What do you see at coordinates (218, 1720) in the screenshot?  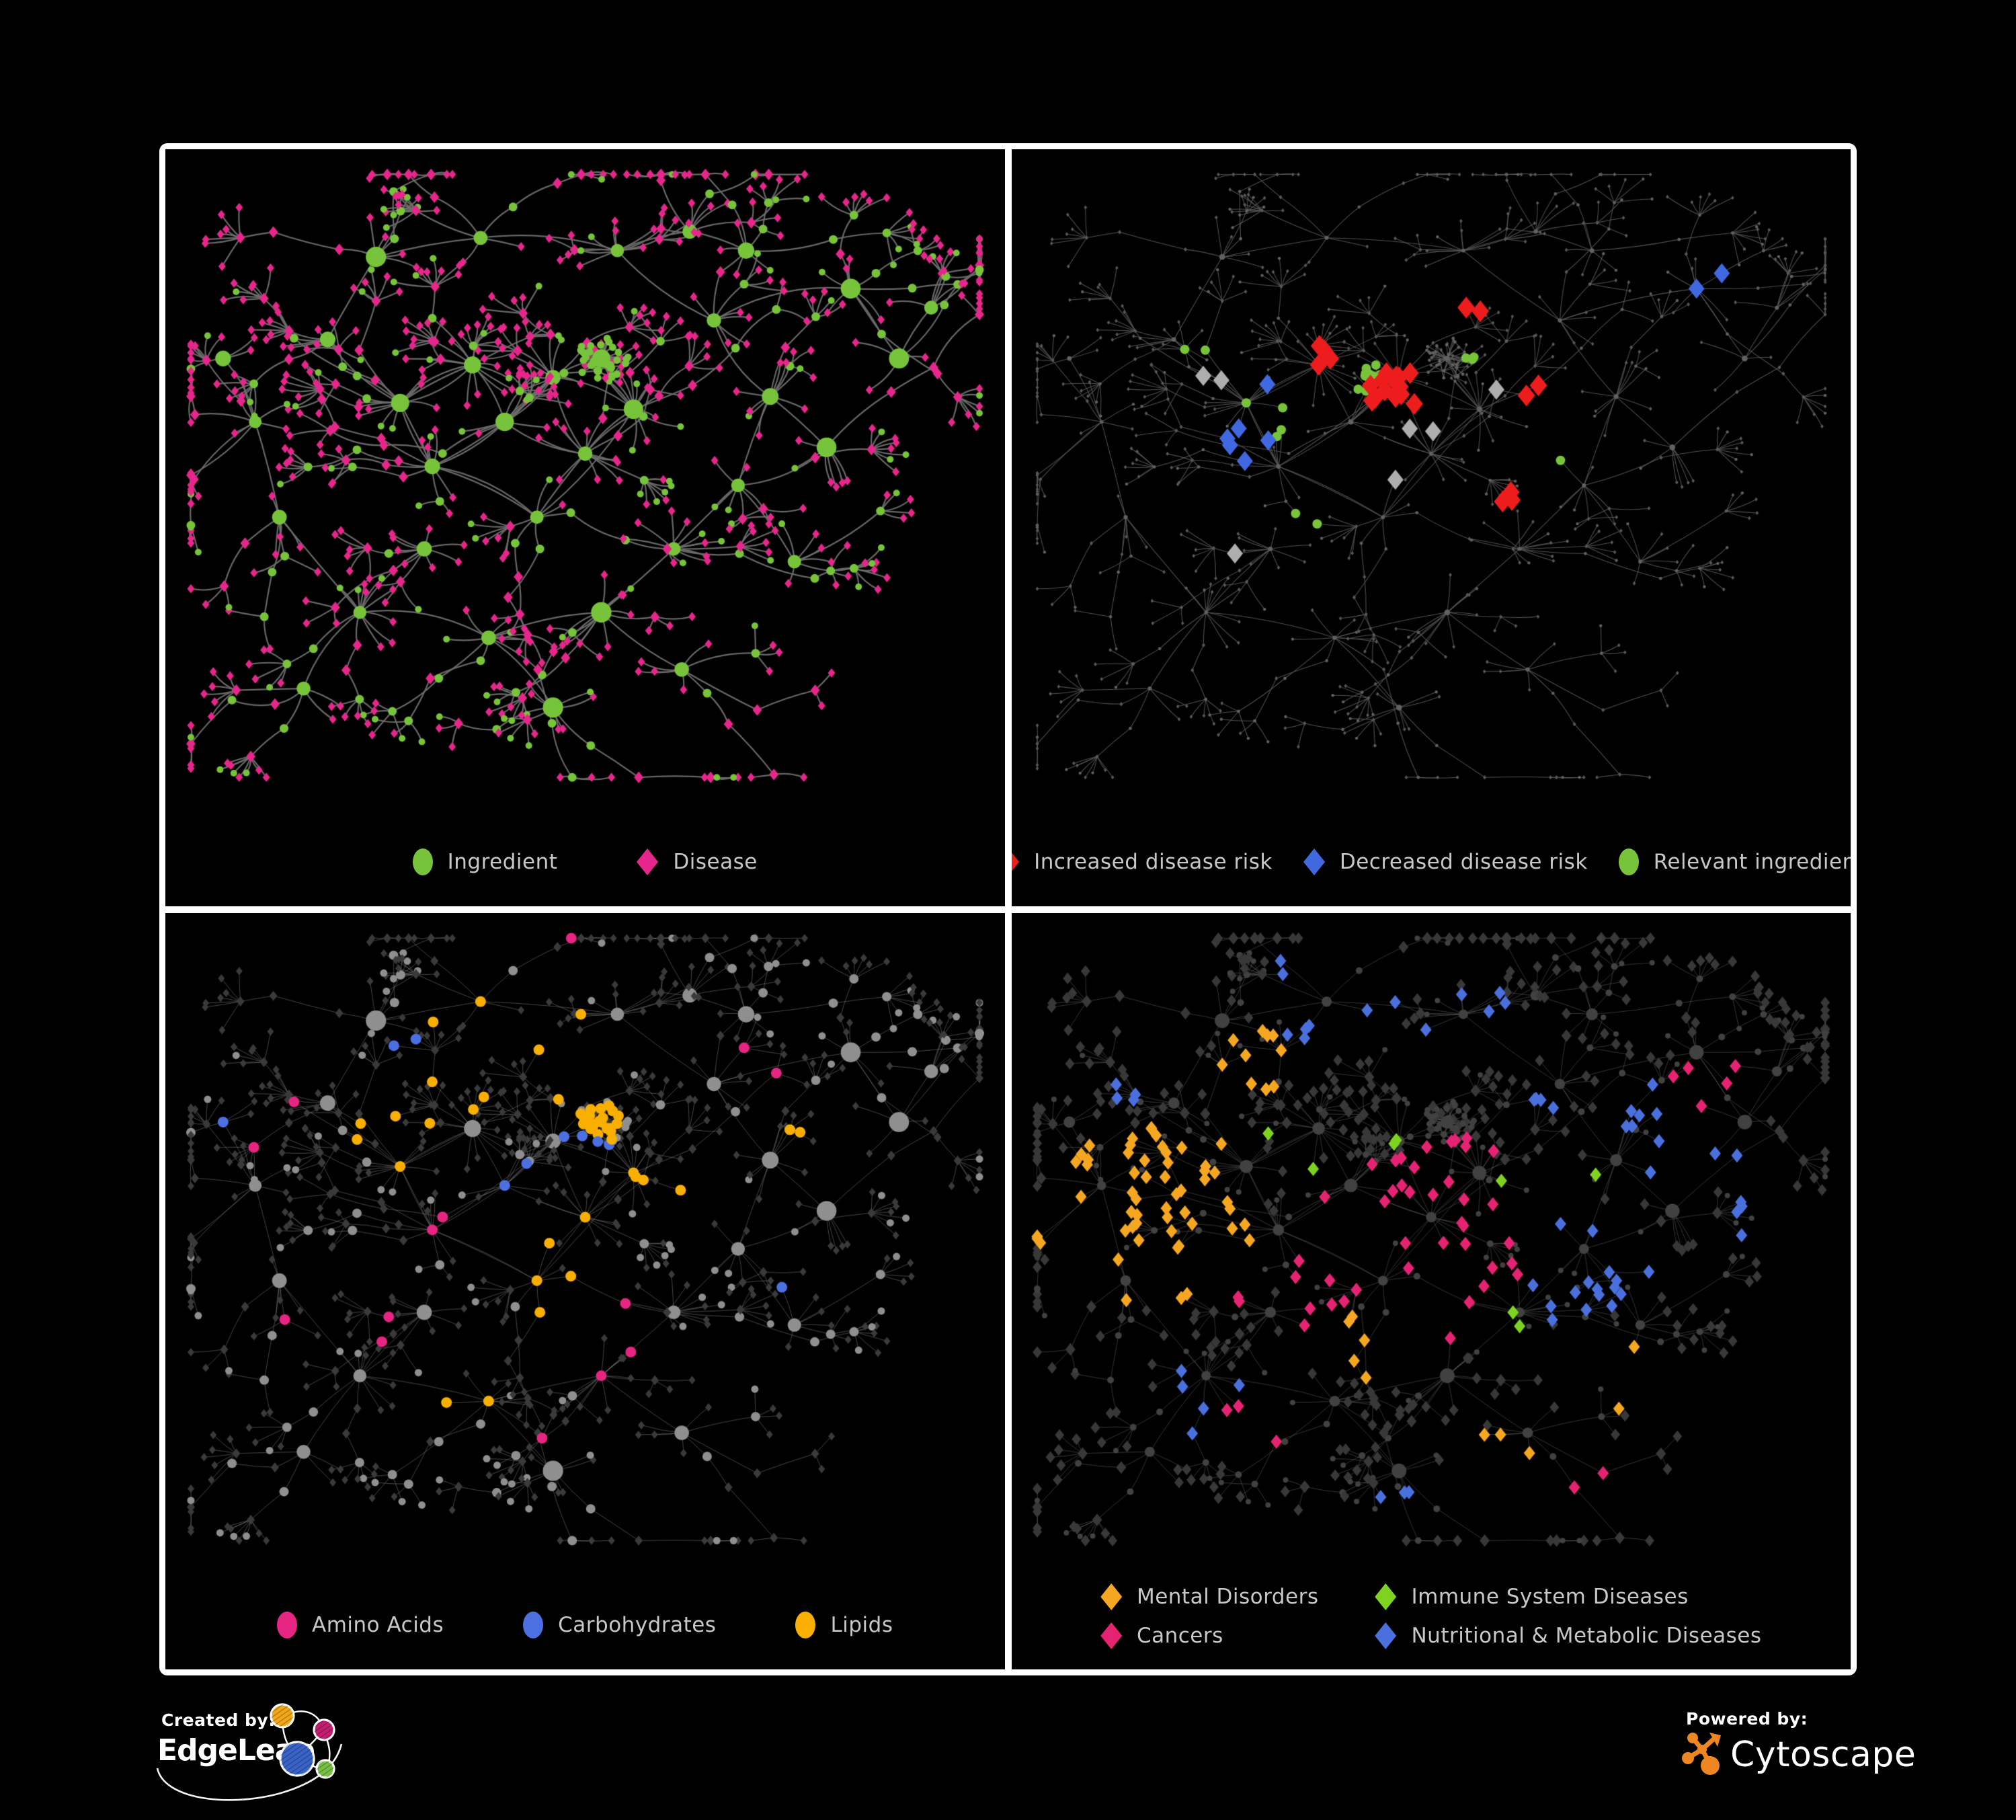 I see `created-by-label: Created by:` at bounding box center [218, 1720].